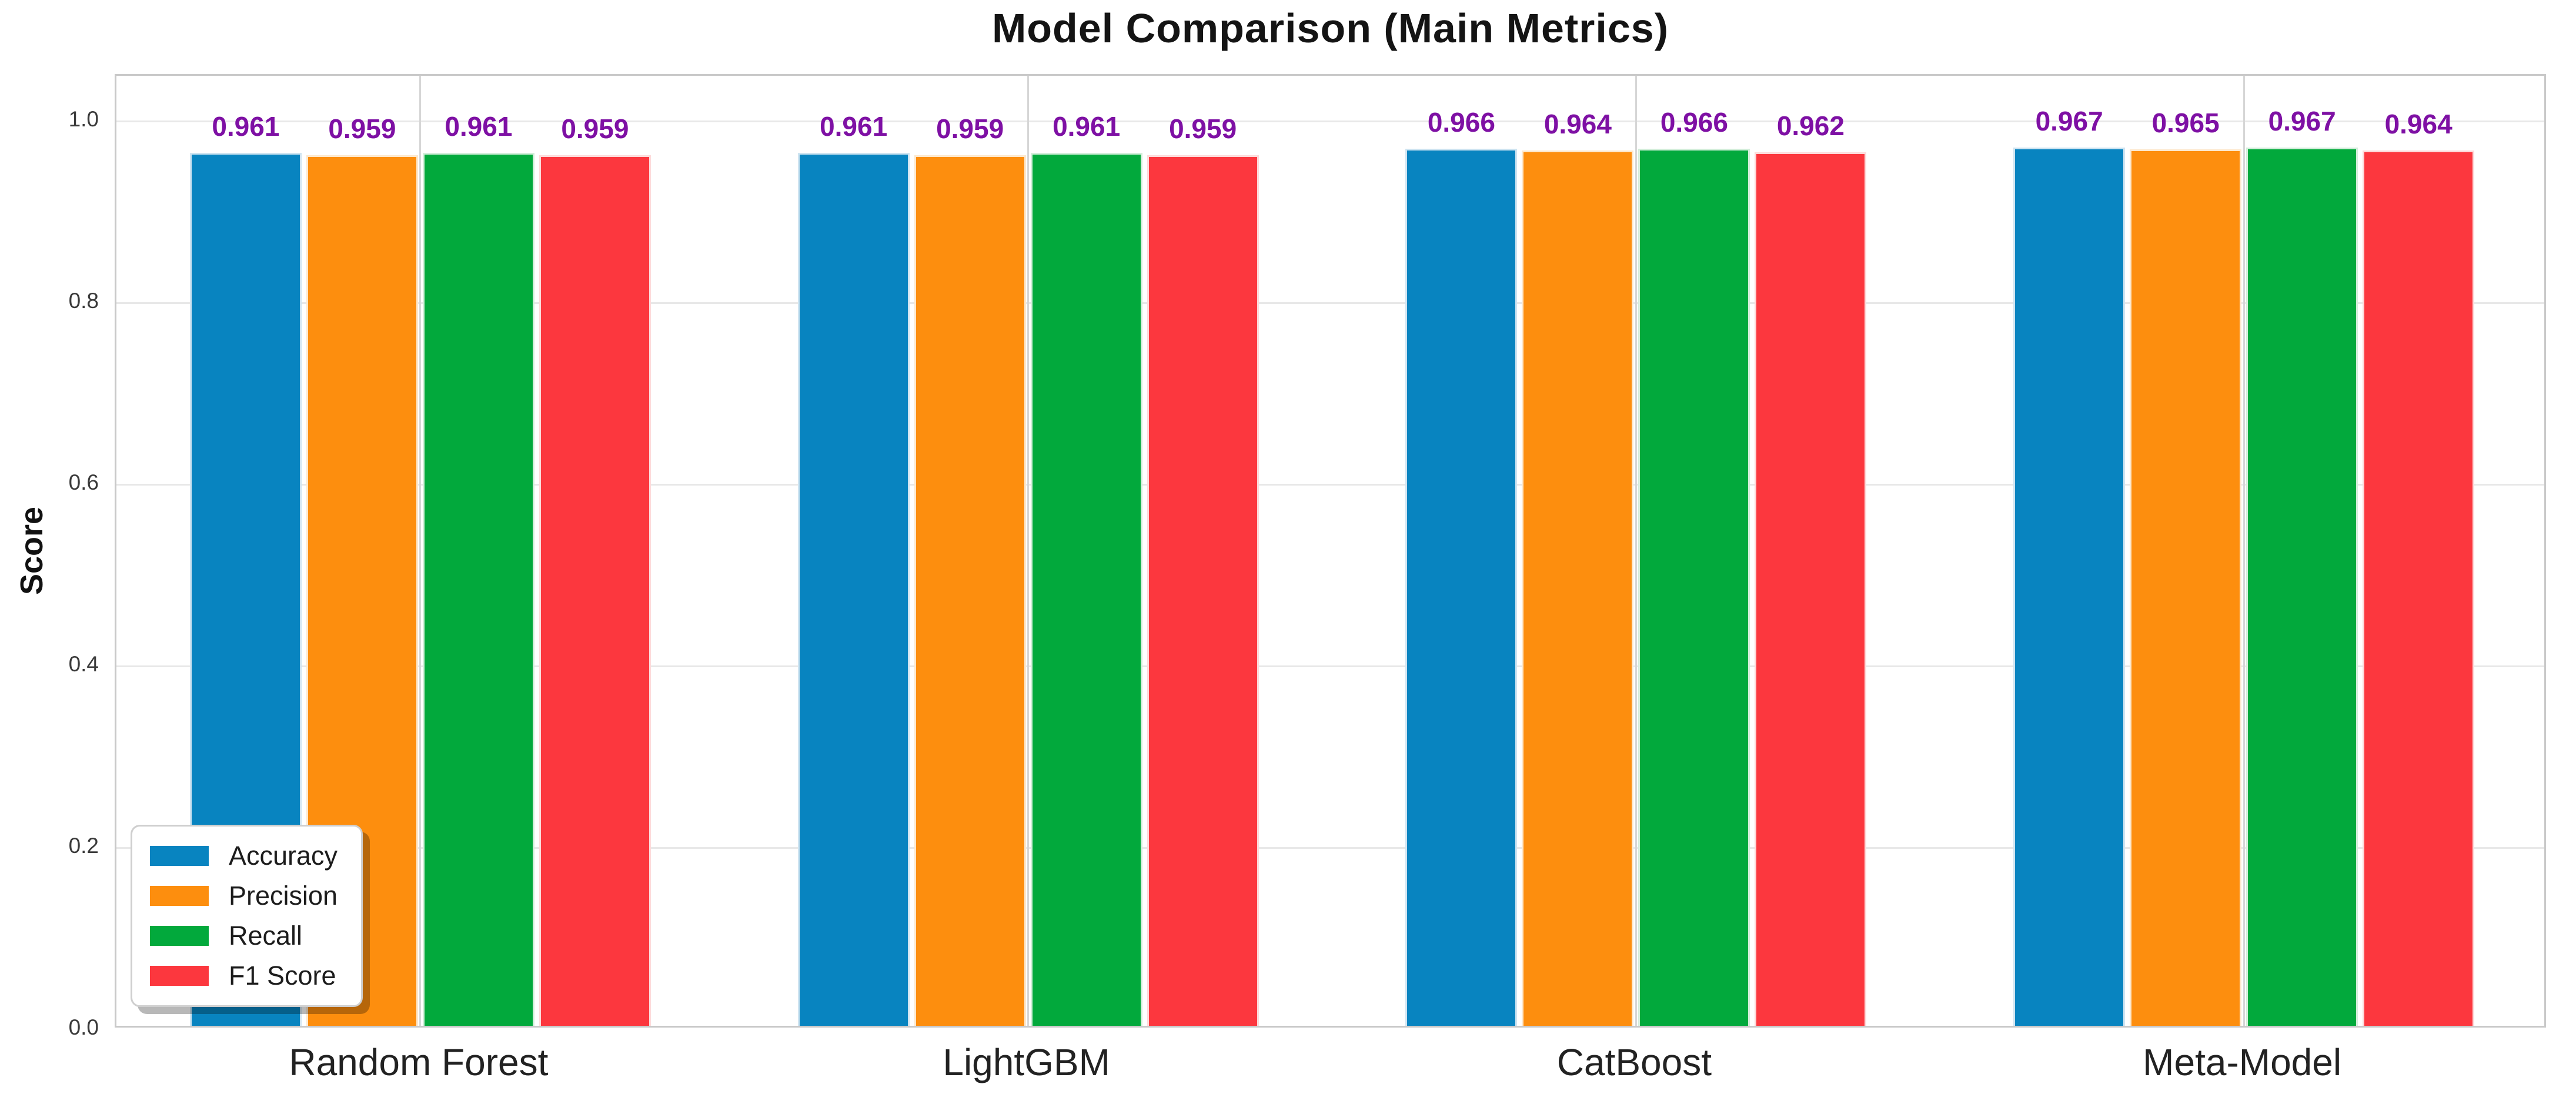  What do you see at coordinates (83, 1027) in the screenshot?
I see `y-tick-label-0.0: 0.0` at bounding box center [83, 1027].